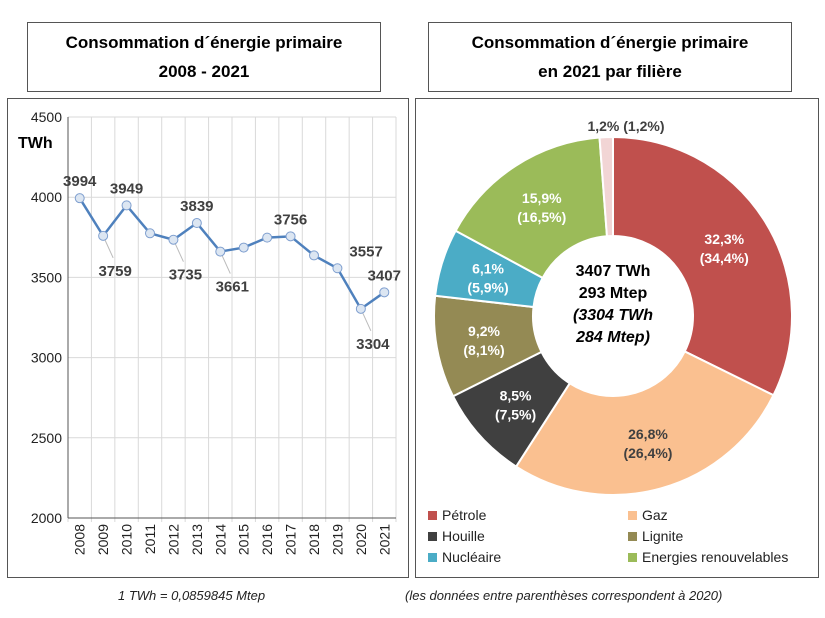 This screenshot has height=618, width=825. What do you see at coordinates (463, 536) in the screenshot?
I see `legend-label: Houille` at bounding box center [463, 536].